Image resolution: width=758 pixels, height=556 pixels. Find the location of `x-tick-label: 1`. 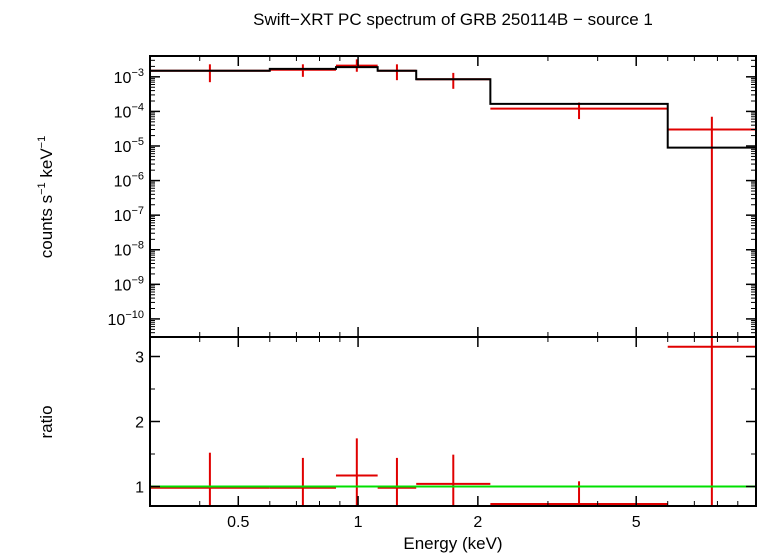

x-tick-label: 1 is located at coordinates (358, 522).